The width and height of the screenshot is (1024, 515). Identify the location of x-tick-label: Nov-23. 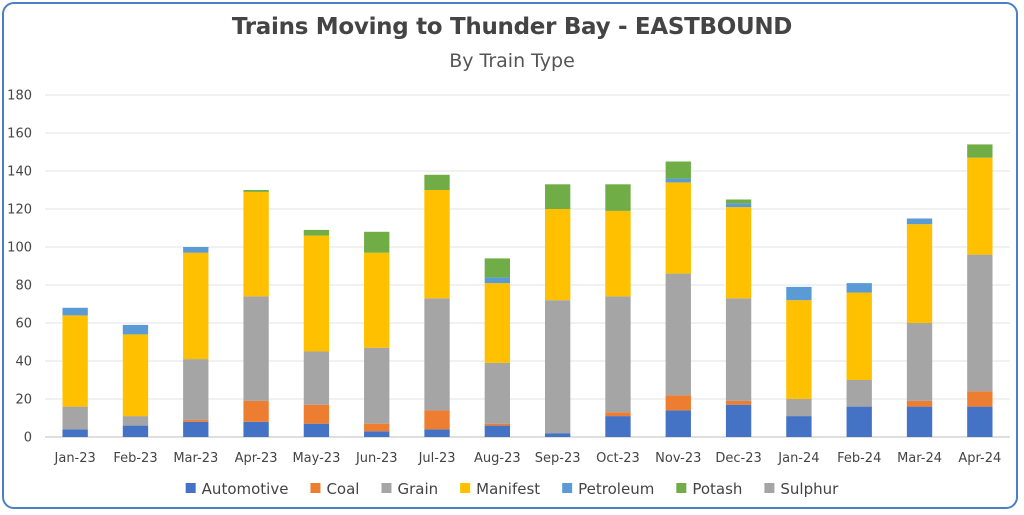
(678, 458).